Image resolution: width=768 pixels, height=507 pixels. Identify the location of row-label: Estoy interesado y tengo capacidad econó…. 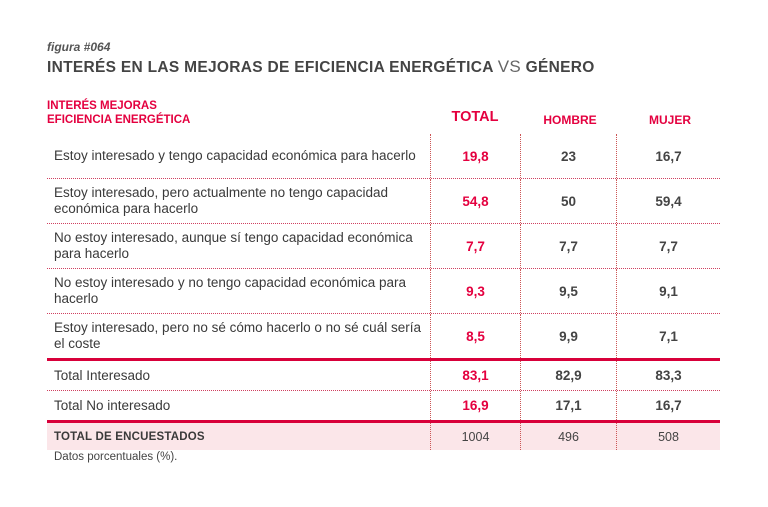
(235, 155).